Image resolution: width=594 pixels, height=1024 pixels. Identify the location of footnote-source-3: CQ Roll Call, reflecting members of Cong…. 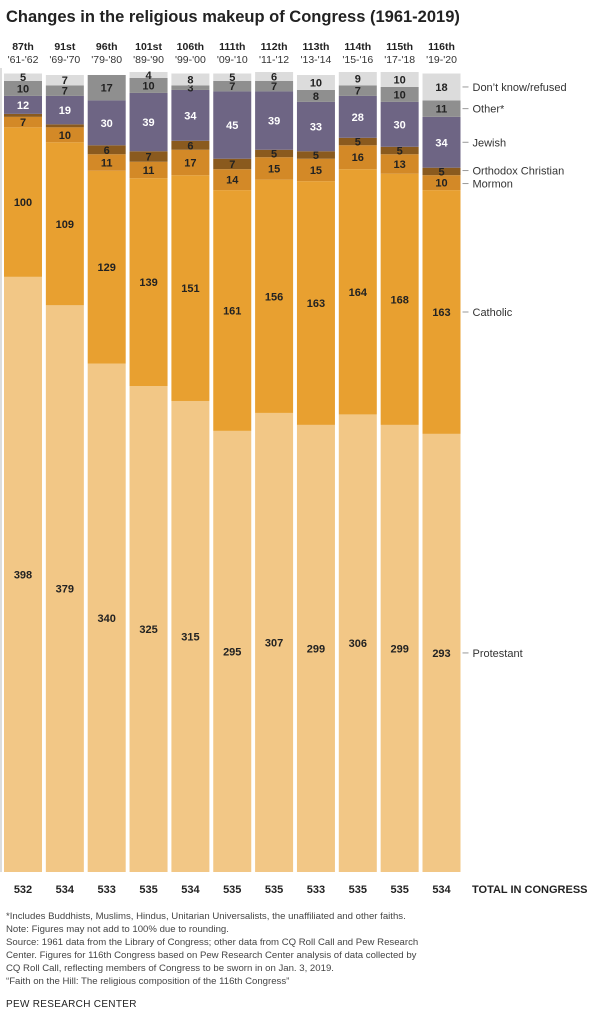
(170, 968).